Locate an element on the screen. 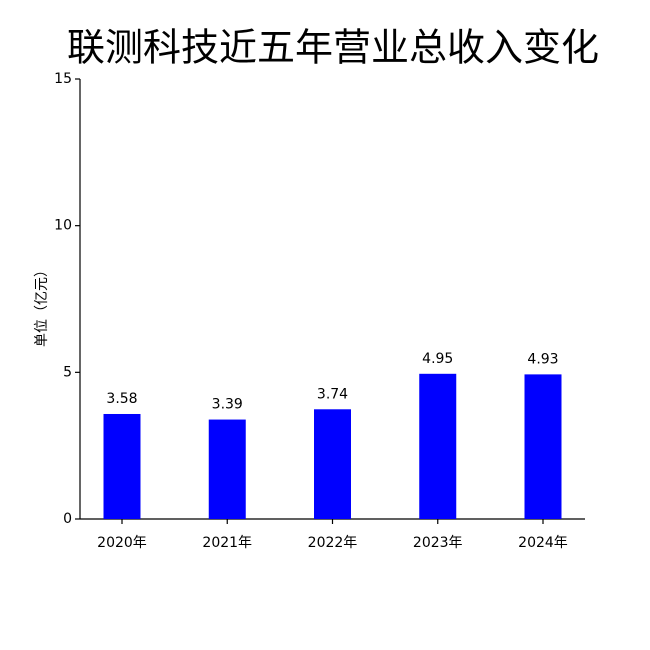 The image size is (650, 650). chart-title: 联测科技近五年营业总收入变化 is located at coordinates (333, 48).